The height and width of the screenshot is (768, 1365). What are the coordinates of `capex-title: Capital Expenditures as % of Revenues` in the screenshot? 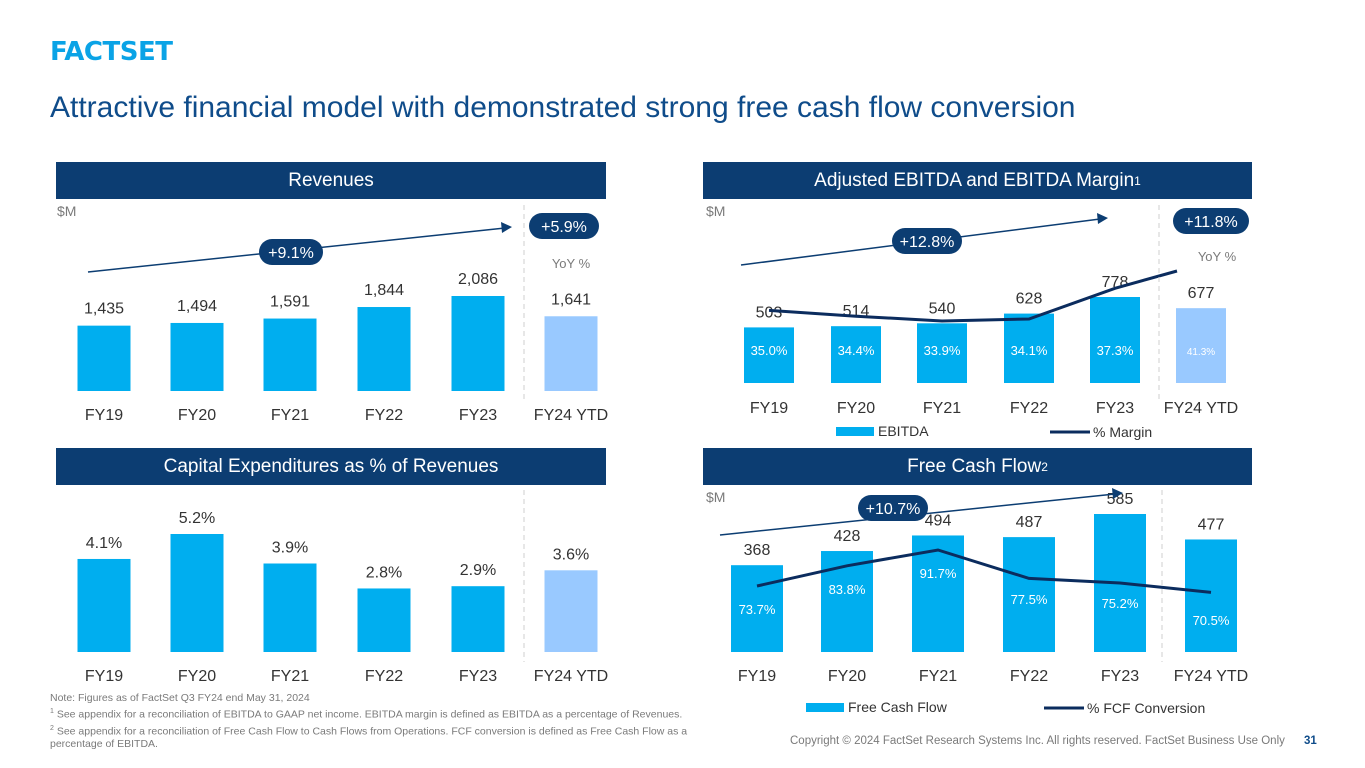 It's located at (331, 466).